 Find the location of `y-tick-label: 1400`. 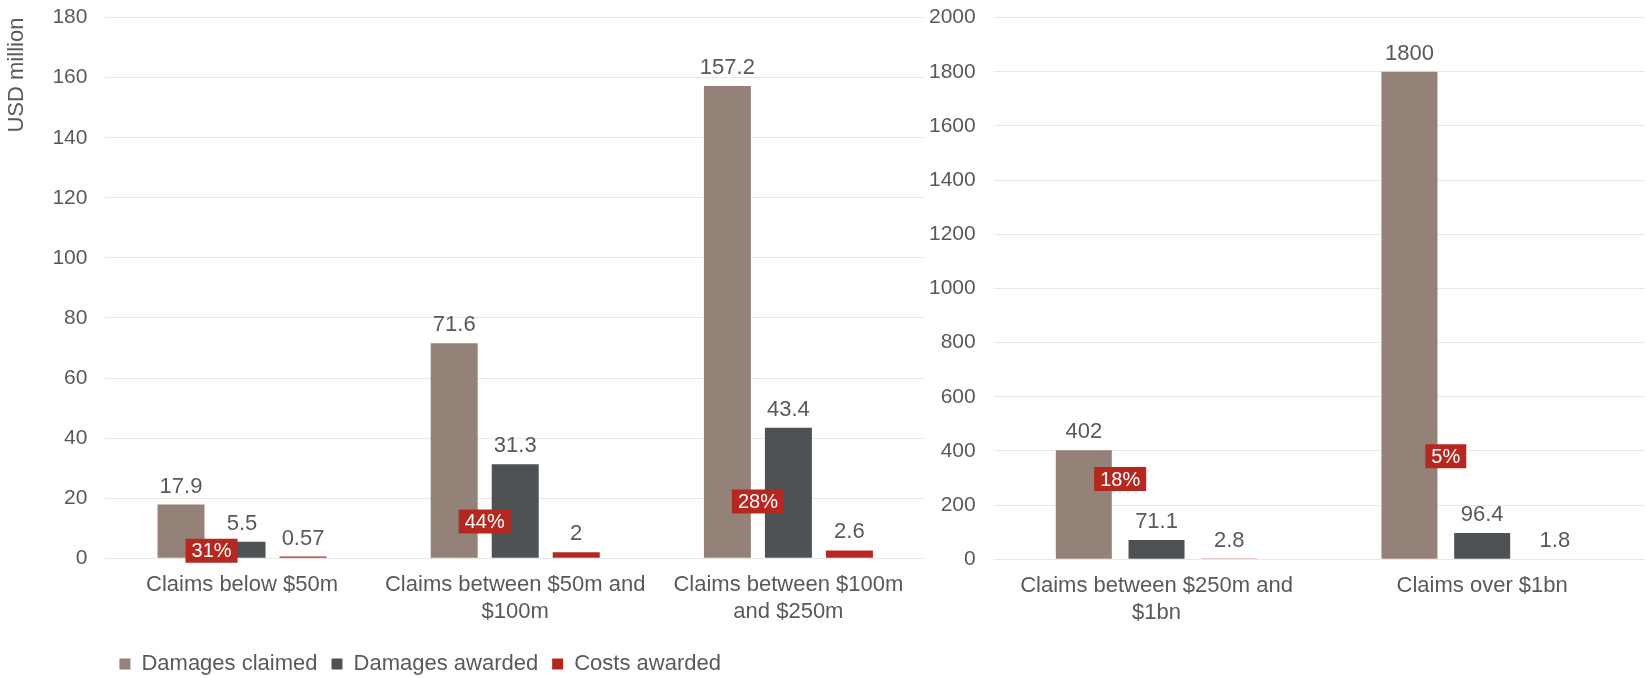

y-tick-label: 1400 is located at coordinates (952, 178).